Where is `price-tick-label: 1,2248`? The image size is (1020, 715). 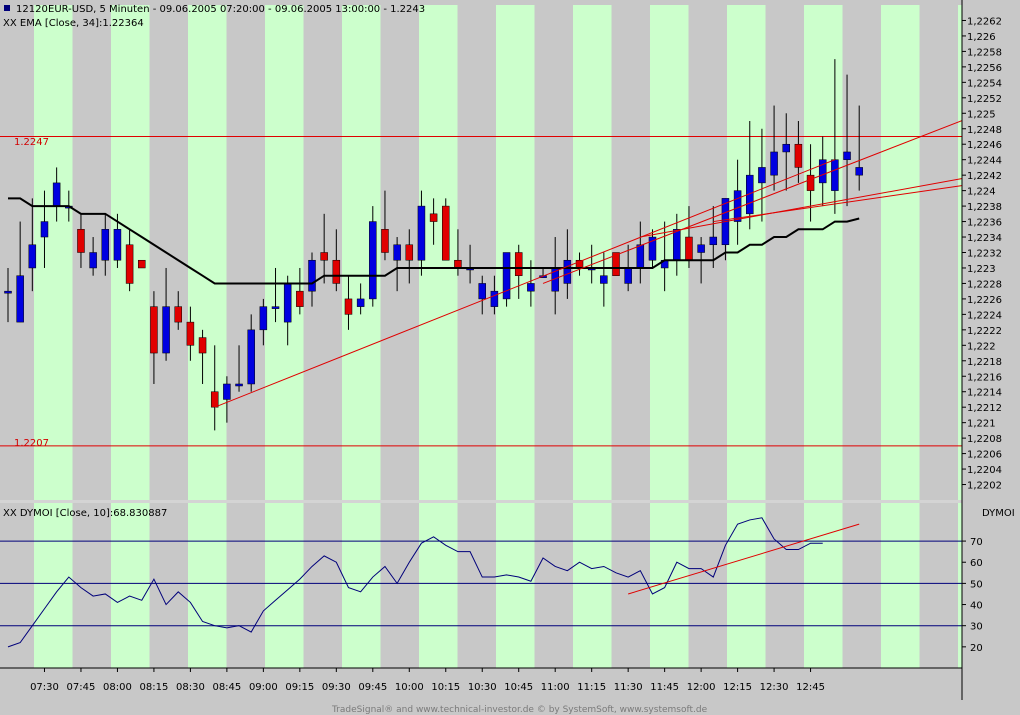
price-tick-label: 1,2248 is located at coordinates (984, 130).